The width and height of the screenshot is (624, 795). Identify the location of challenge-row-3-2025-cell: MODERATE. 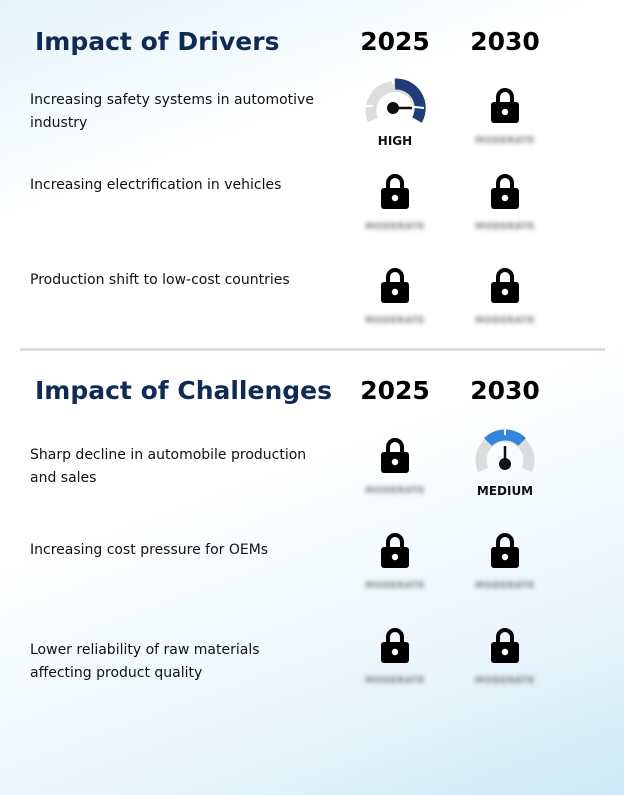
(395, 661).